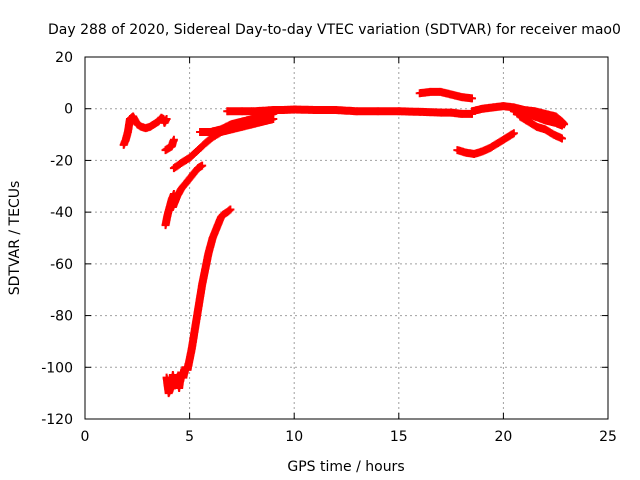 Image resolution: width=640 pixels, height=480 pixels. What do you see at coordinates (399, 437) in the screenshot?
I see `x-tick-label: 15` at bounding box center [399, 437].